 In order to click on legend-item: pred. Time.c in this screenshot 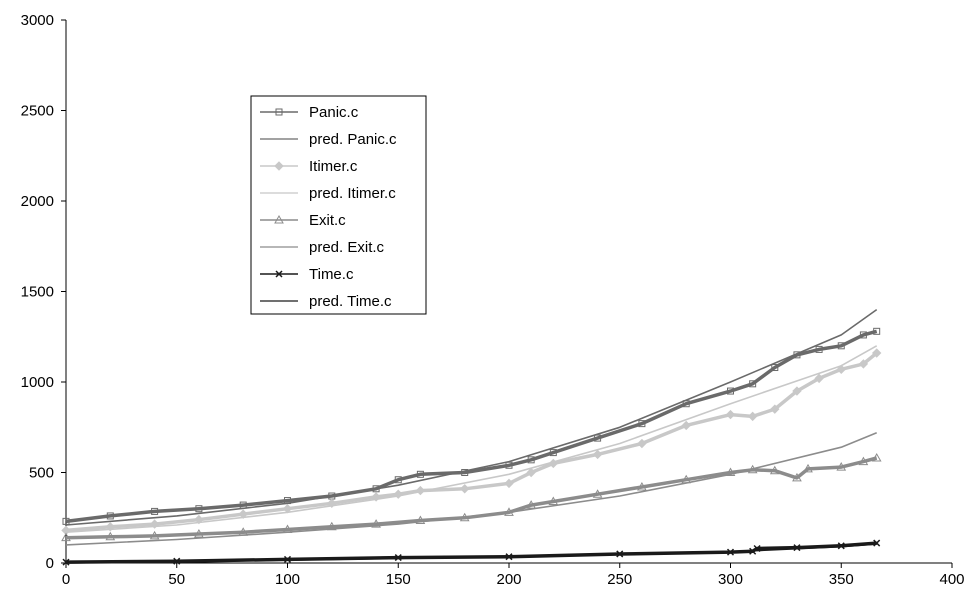, I will do `click(326, 301)`.